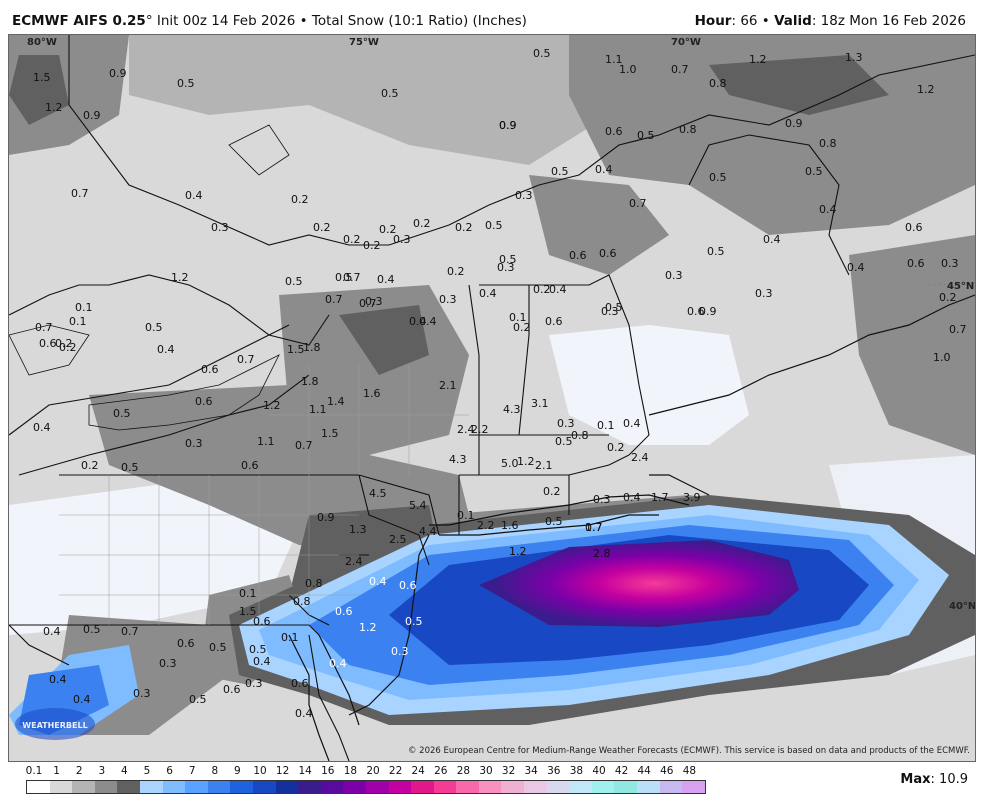 The width and height of the screenshot is (984, 808). I want to click on legend-tick: 24, so click(418, 771).